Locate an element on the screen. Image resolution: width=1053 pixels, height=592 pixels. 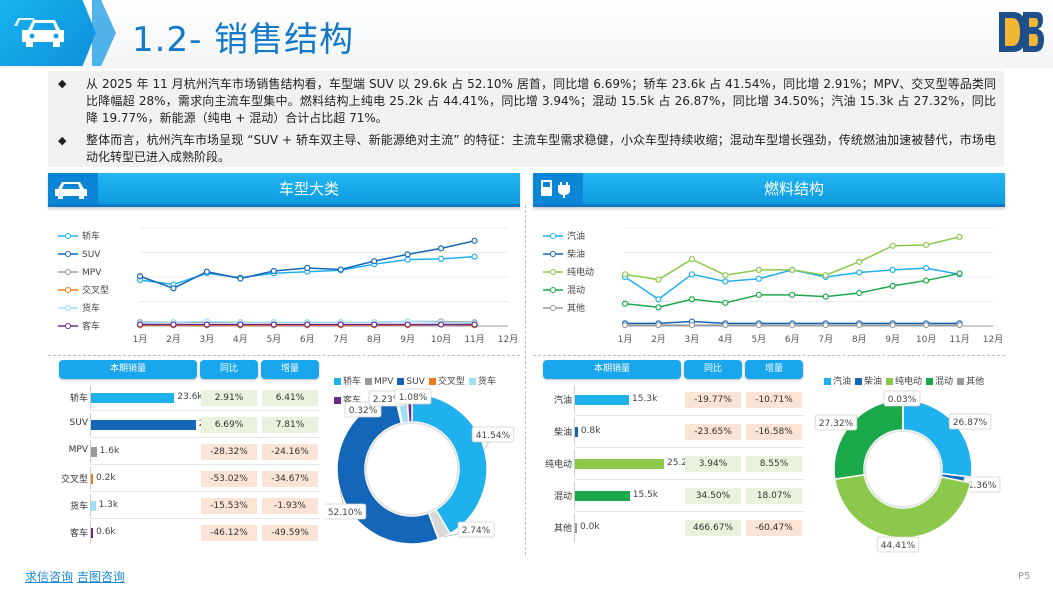
bar-value-label: 15.5k is located at coordinates (645, 495).